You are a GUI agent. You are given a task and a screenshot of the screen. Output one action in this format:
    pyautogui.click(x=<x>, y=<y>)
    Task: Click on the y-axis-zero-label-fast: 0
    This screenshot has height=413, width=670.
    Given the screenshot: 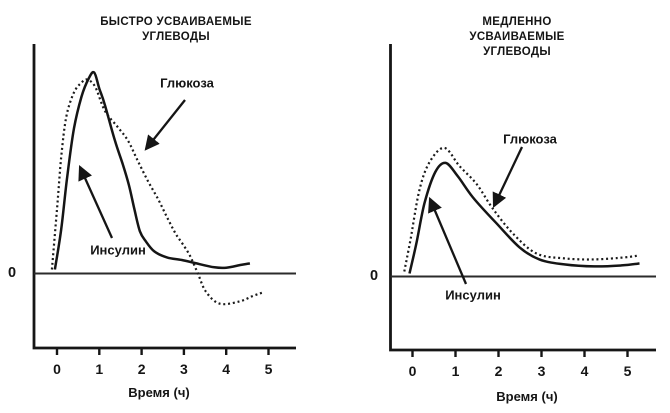 What is the action you would take?
    pyautogui.click(x=12, y=273)
    